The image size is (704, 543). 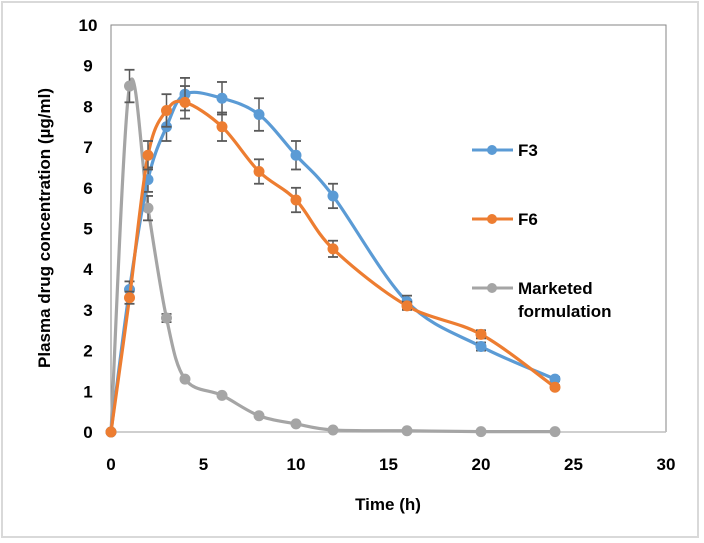 What do you see at coordinates (87, 391) in the screenshot?
I see `y-tick-label: 1` at bounding box center [87, 391].